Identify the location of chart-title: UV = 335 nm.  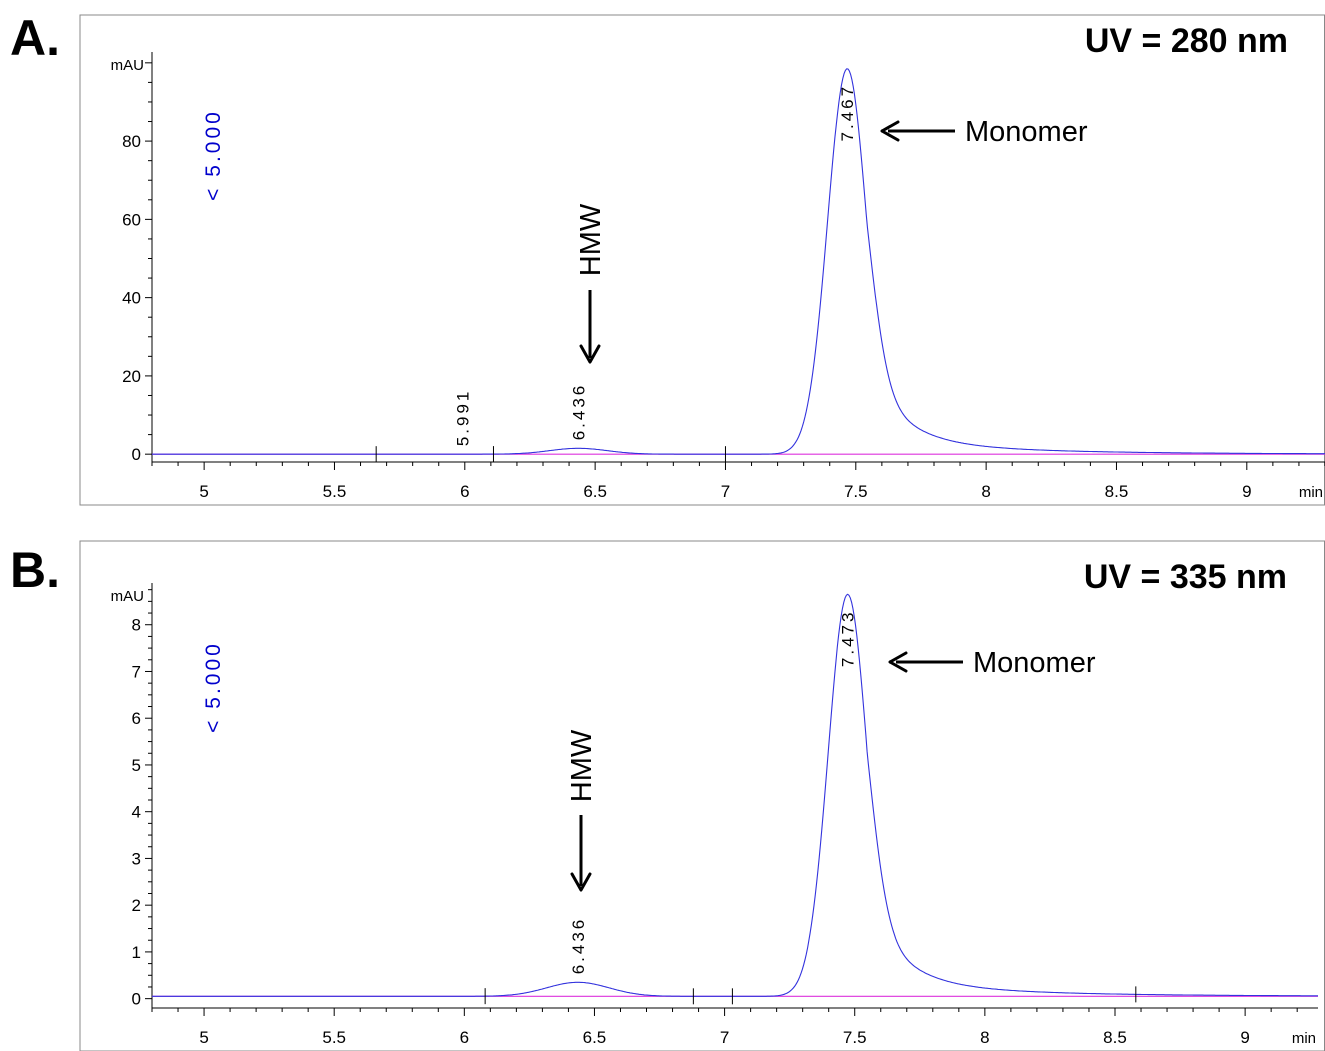
(1185, 577).